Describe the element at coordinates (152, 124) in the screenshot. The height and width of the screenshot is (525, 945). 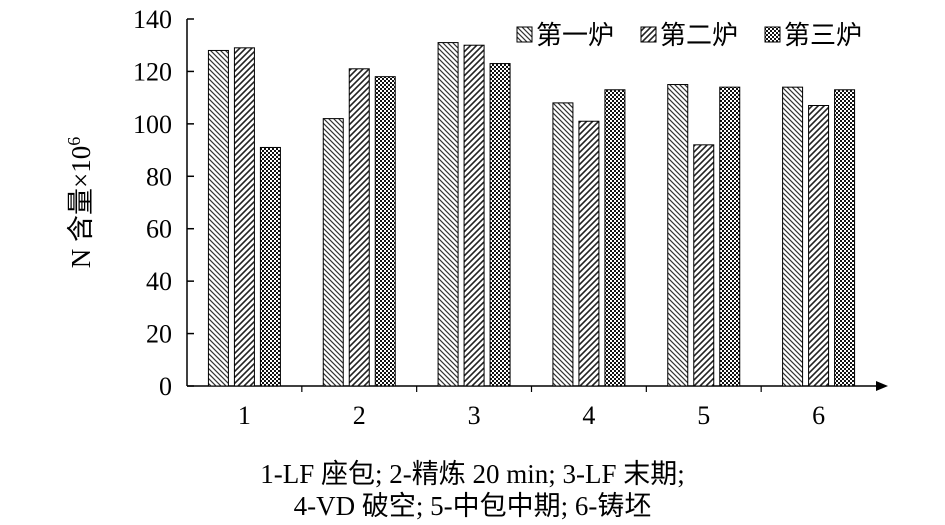
I see `y-tick-label: 100` at that location.